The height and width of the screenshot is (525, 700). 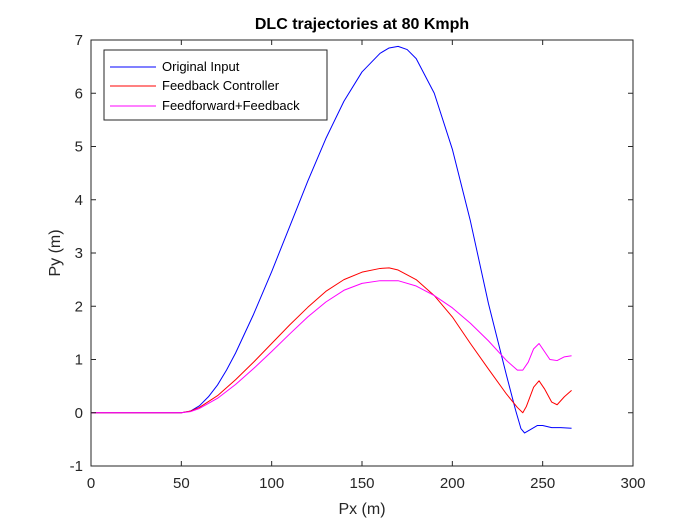 I want to click on legend-box, so click(x=215, y=85).